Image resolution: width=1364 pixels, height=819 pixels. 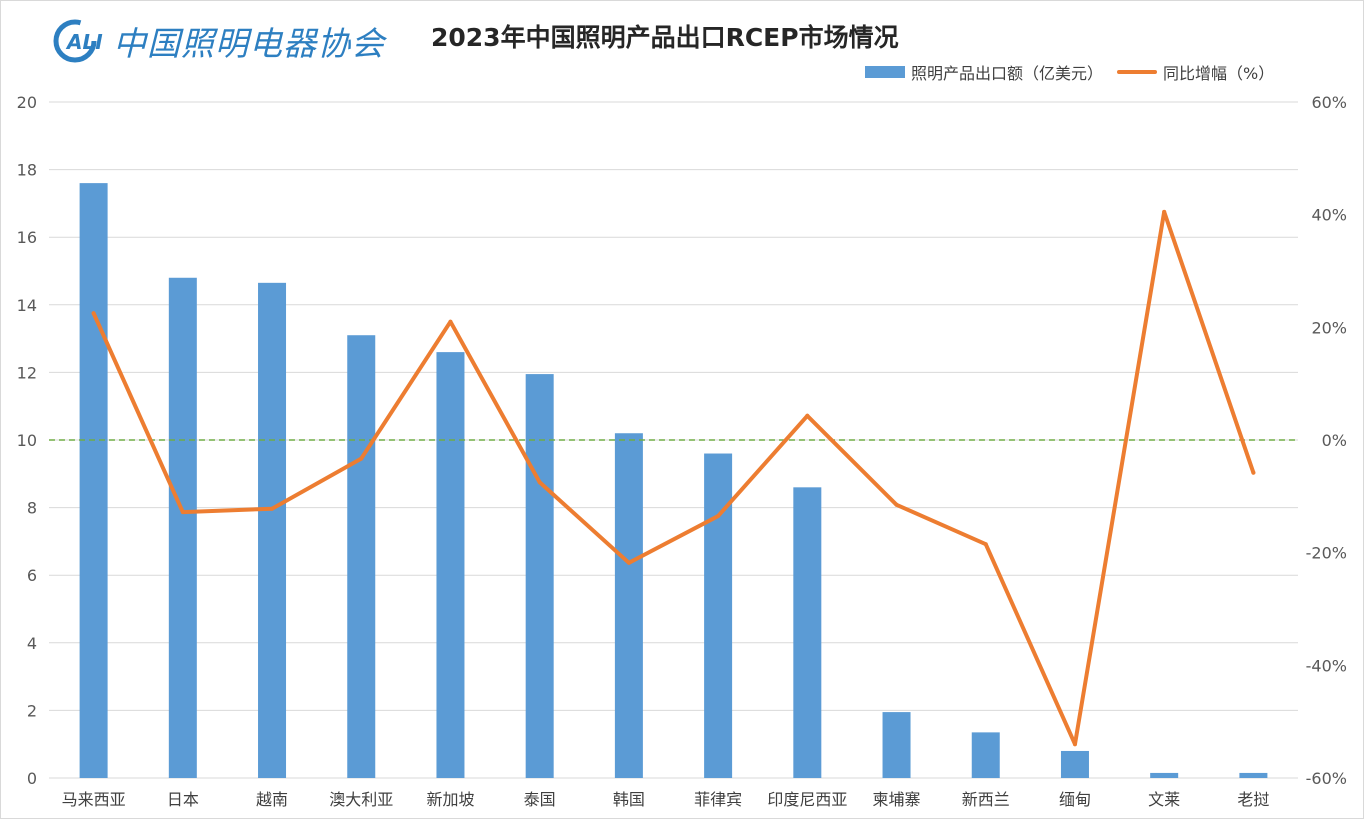 I want to click on legend-swatch-line, so click(x=1137, y=72).